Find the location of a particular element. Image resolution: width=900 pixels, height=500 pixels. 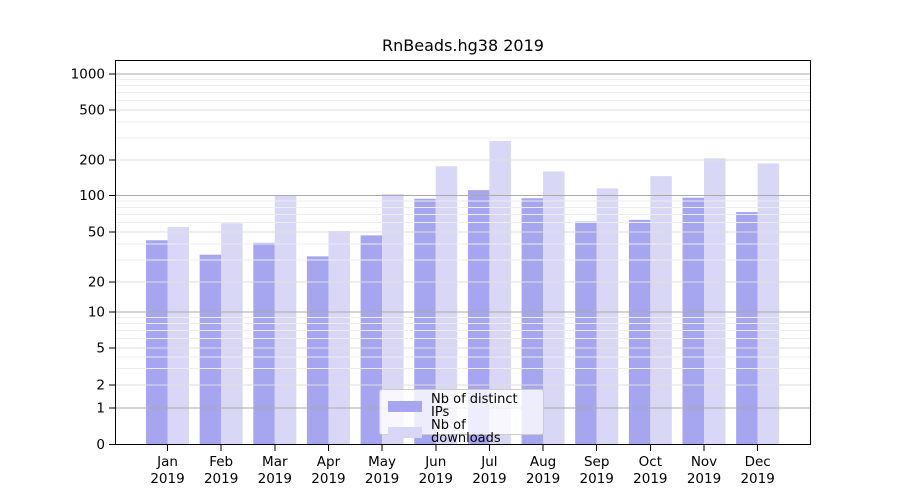

bar-may-downloads is located at coordinates (393, 319).